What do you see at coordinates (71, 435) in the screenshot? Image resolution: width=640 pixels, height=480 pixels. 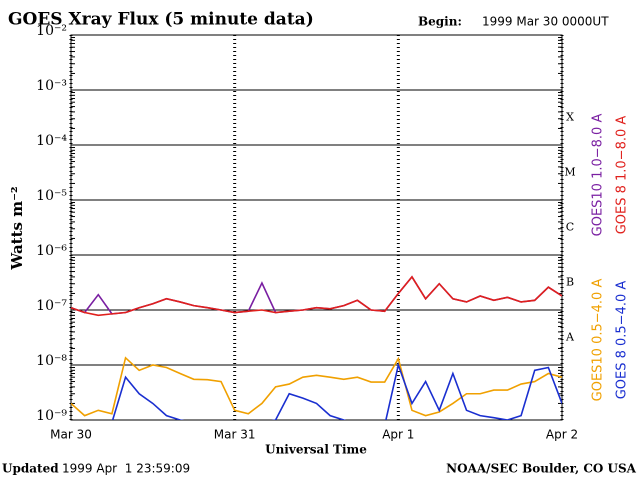 I see `x-tick-label: Mar 30` at bounding box center [71, 435].